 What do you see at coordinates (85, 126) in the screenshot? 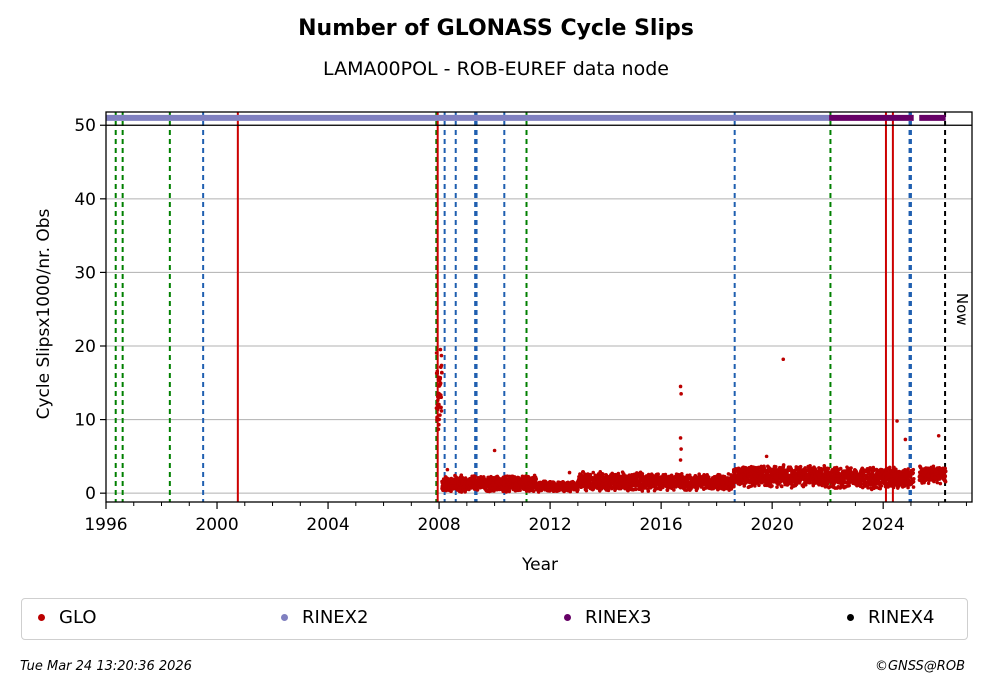
I see `y-tick-label: 50` at bounding box center [85, 126].